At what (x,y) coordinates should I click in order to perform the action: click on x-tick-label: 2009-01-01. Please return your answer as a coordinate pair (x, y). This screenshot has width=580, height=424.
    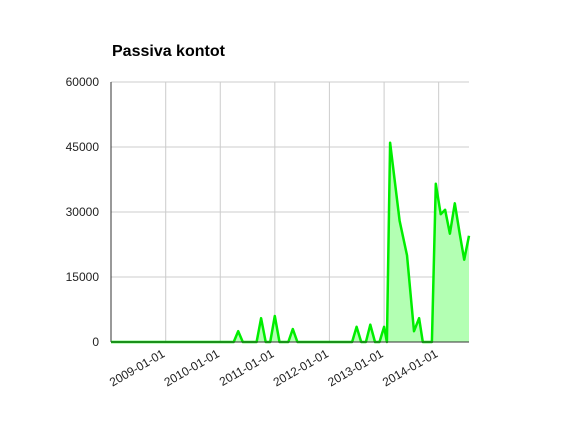
    Looking at the image, I should click on (137, 367).